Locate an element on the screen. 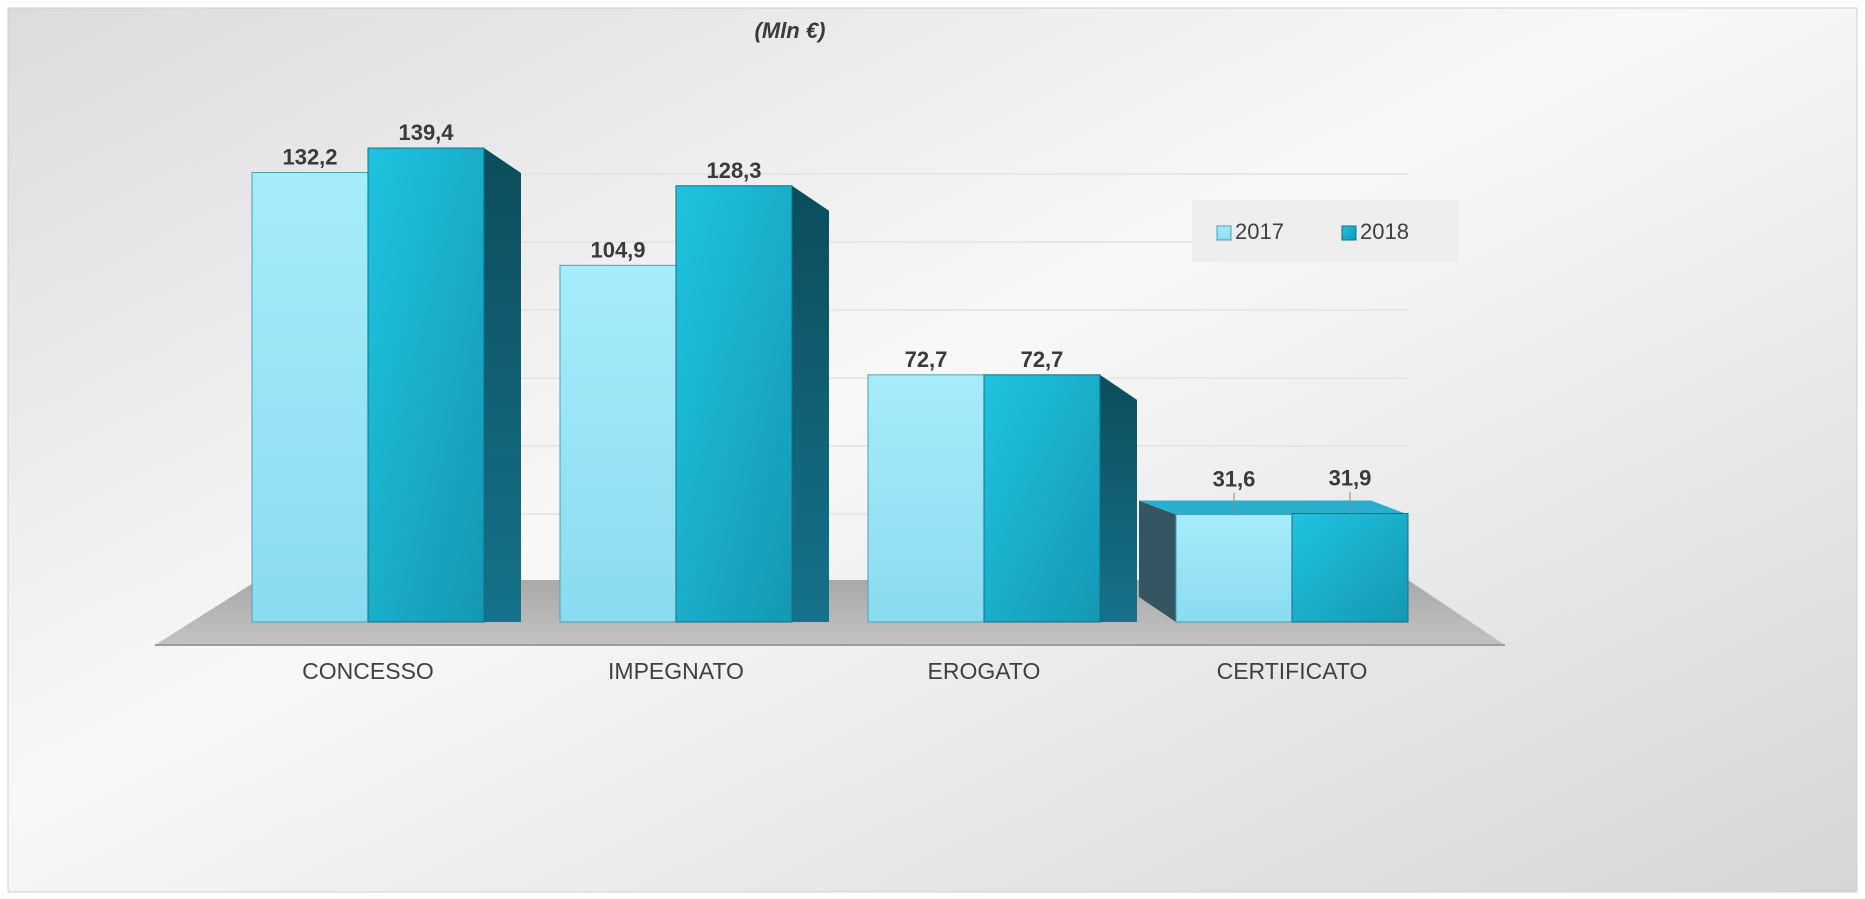 This screenshot has height=899, width=1865. data-label-erogato-2018: 72,7 is located at coordinates (1042, 359).